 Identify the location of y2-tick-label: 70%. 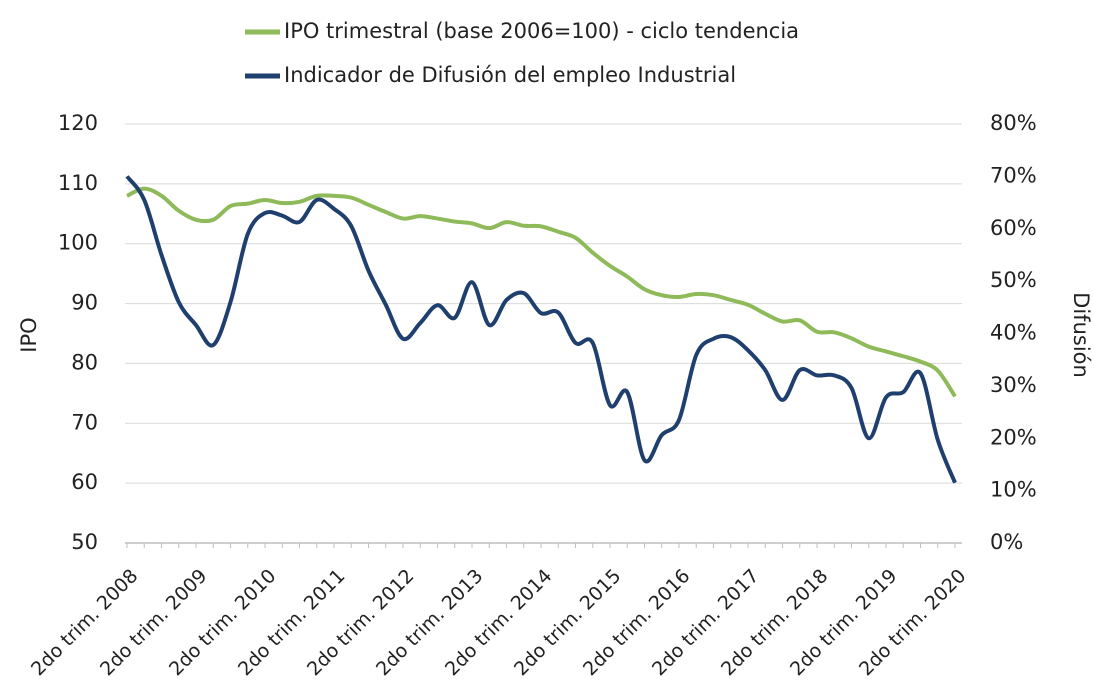
(1013, 175).